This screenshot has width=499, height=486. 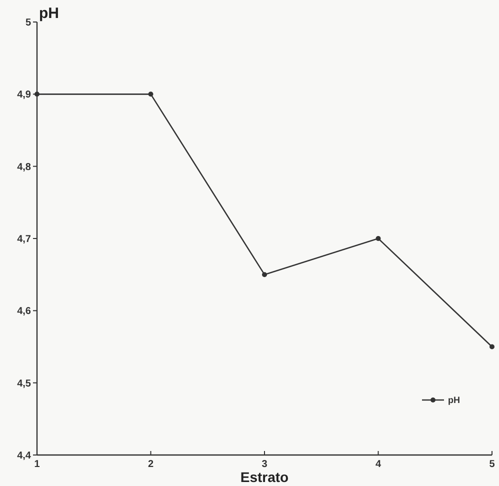 I want to click on x-tick-label: 1, so click(x=37, y=464).